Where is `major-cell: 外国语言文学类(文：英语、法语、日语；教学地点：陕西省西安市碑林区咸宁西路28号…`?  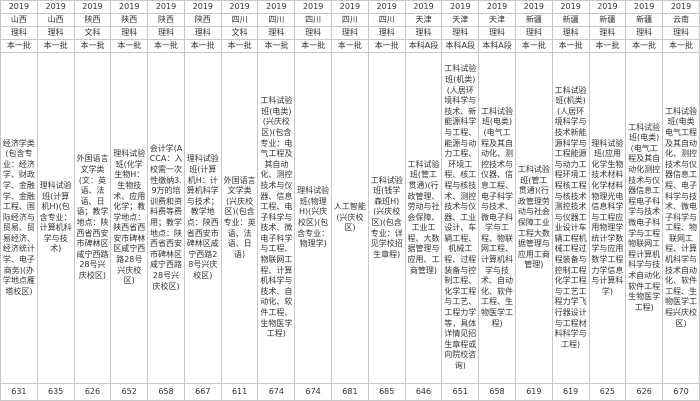
major-cell: 外国语言文学类(文：英语、法语、日语；教学地点：陕西省西安市碑林区咸宁西路28号… is located at coordinates (92, 218).